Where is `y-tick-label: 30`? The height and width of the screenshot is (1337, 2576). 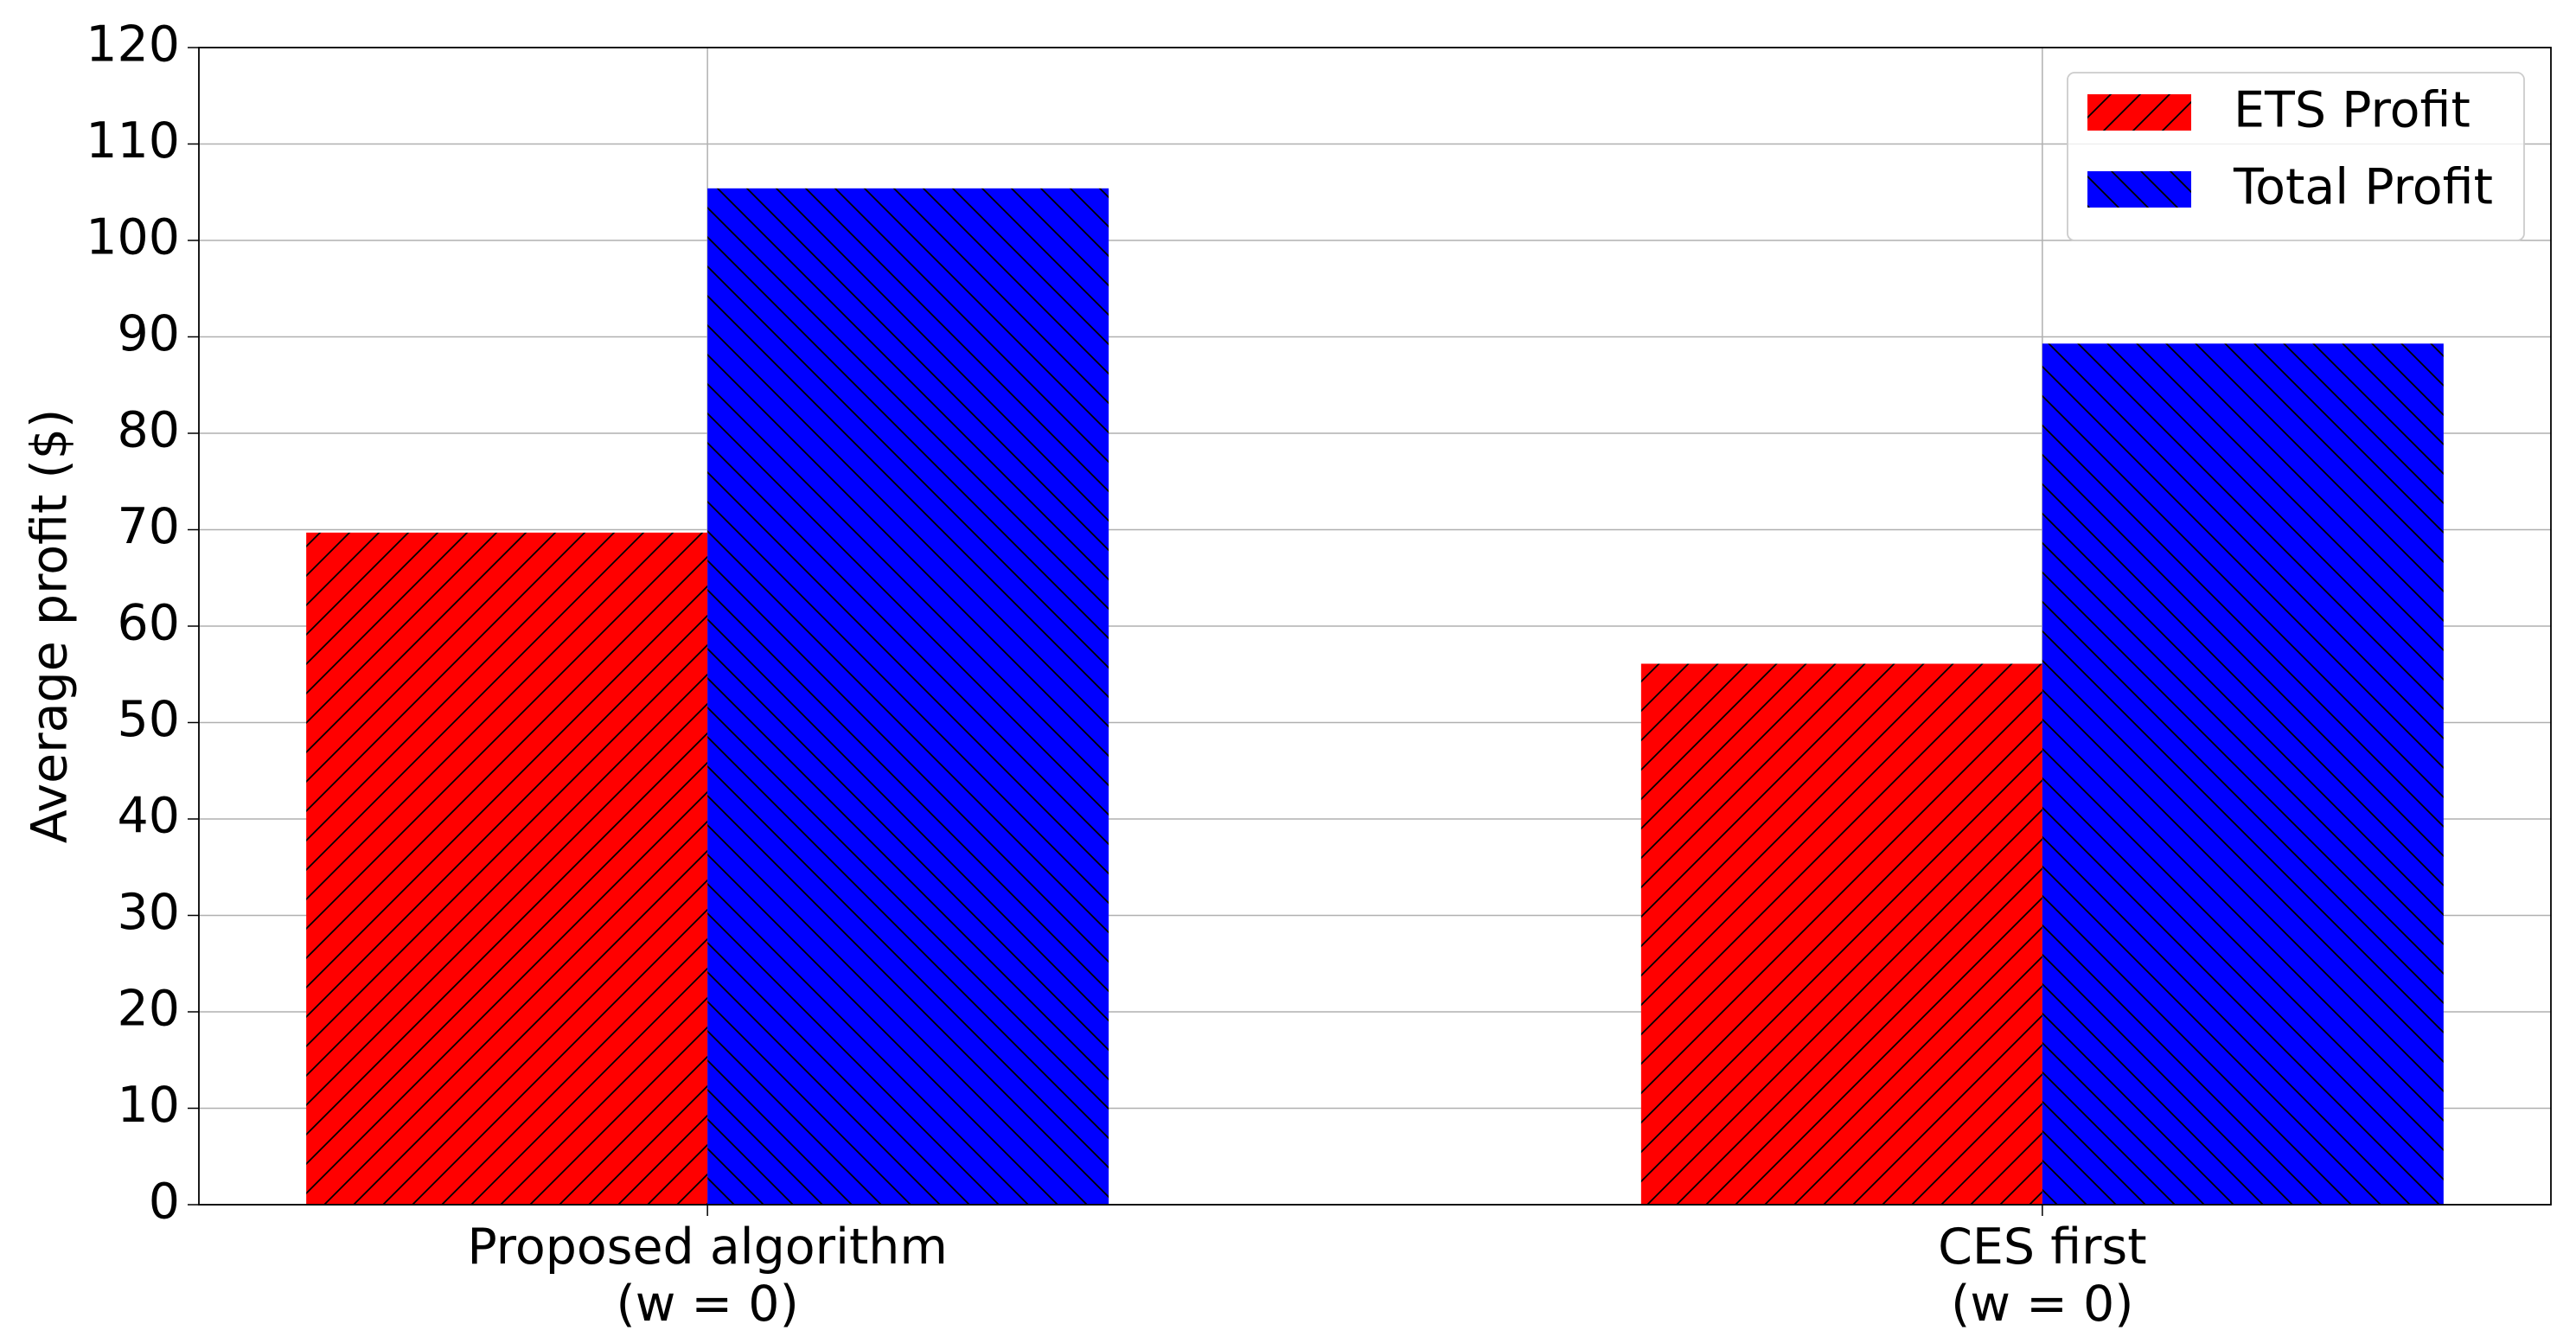 y-tick-label: 30 is located at coordinates (148, 912).